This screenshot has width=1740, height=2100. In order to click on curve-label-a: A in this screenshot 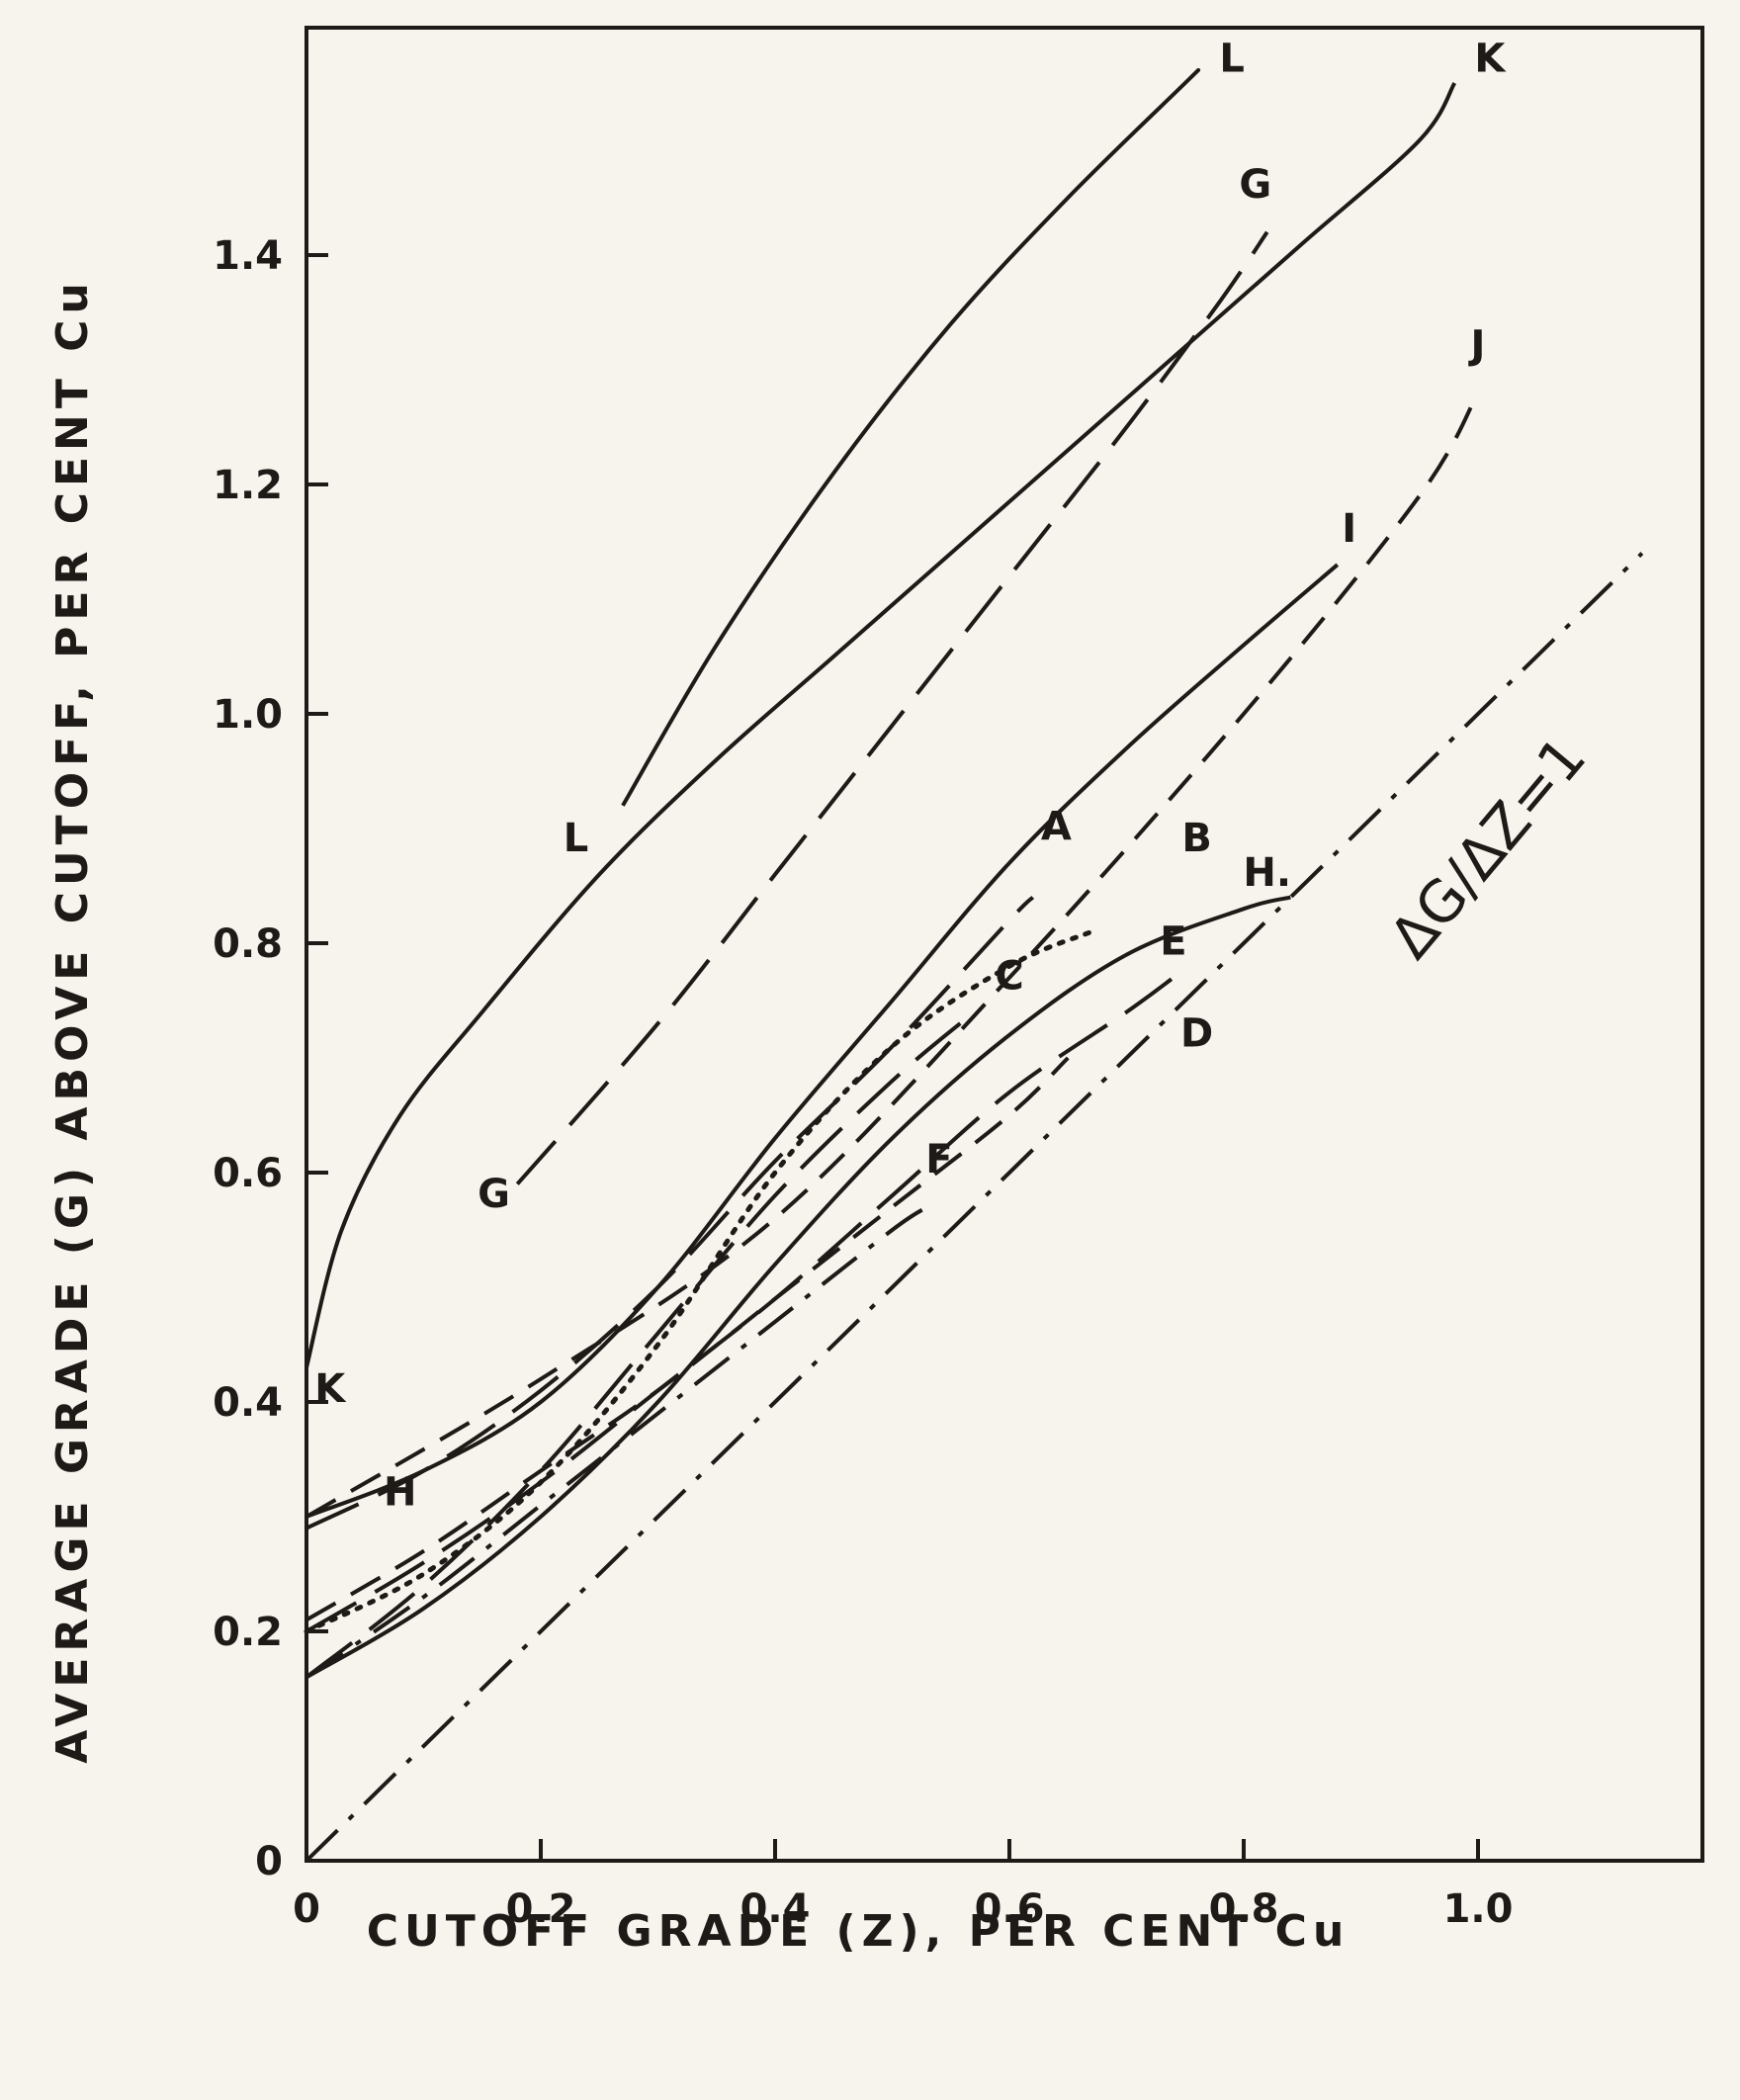, I will do `click(1056, 827)`.